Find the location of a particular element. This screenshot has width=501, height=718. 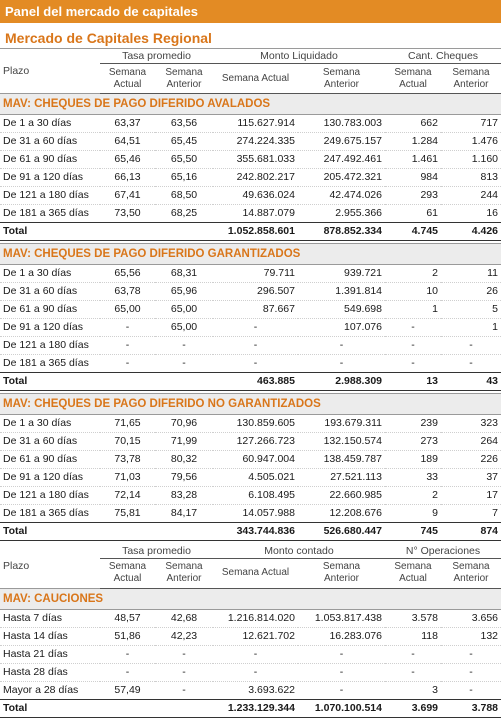

cell-value: 1.216.814.020 is located at coordinates (255, 618).